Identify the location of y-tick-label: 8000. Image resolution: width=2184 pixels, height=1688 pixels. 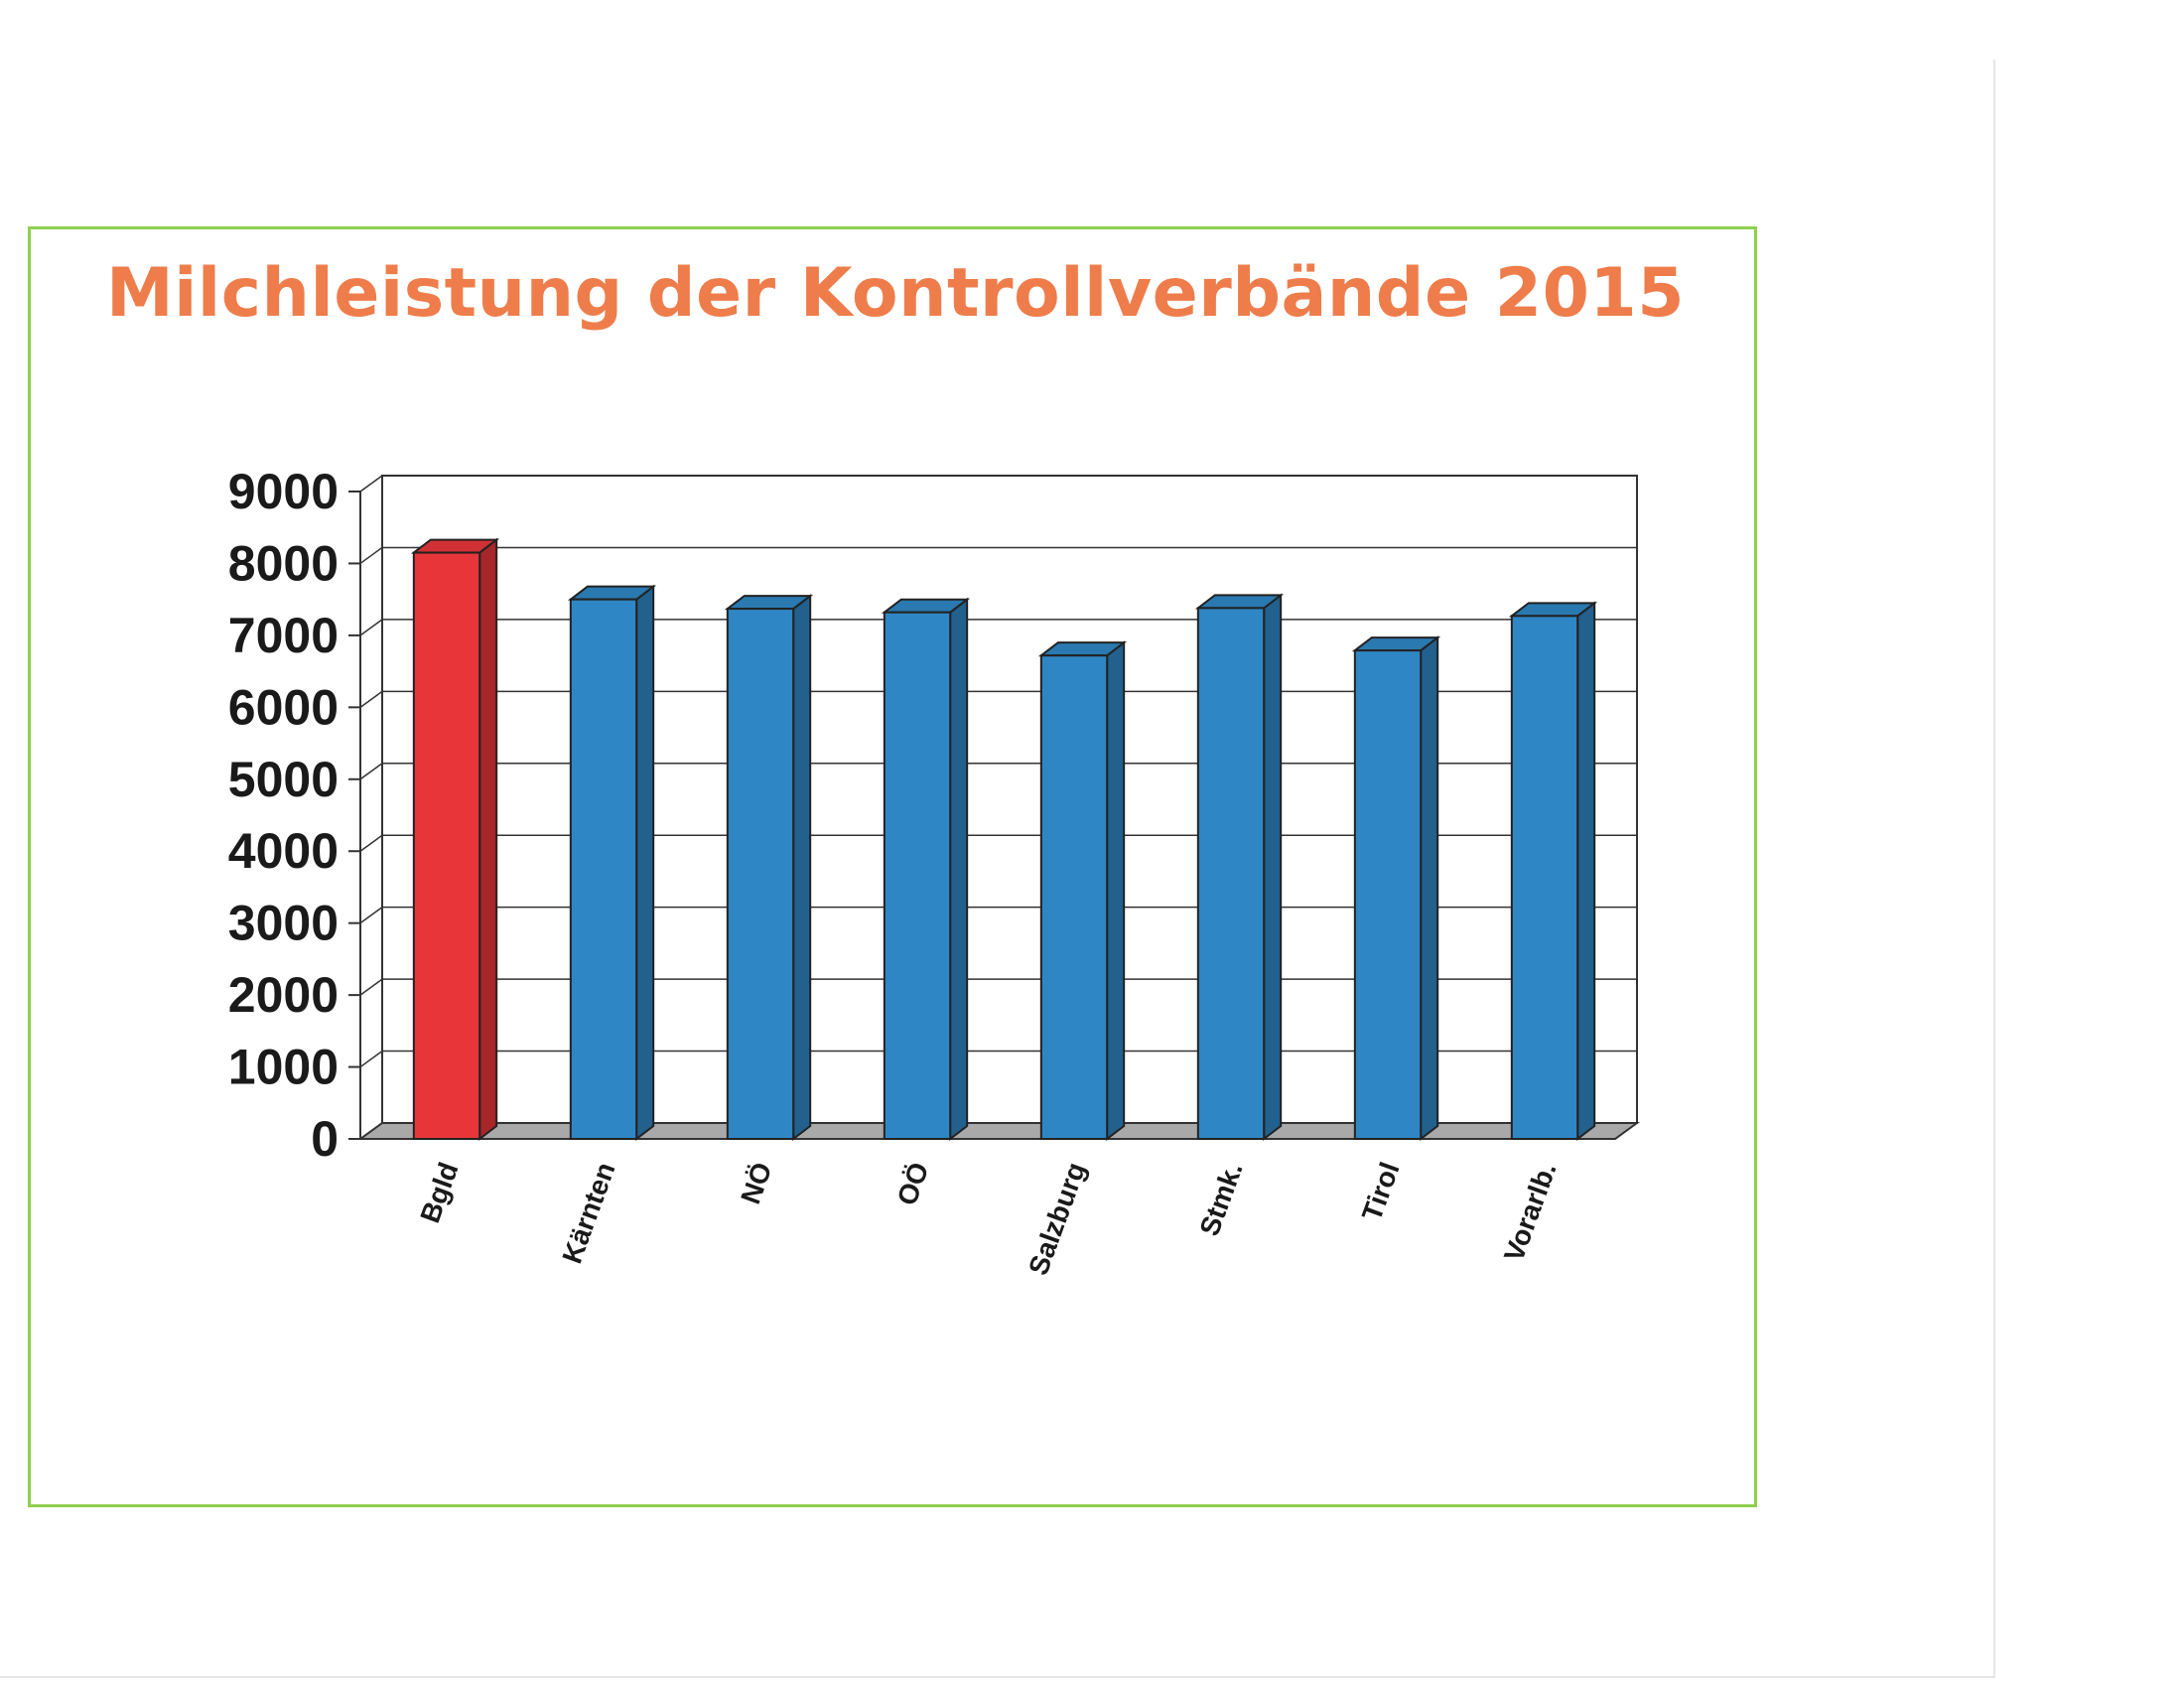
(283, 563).